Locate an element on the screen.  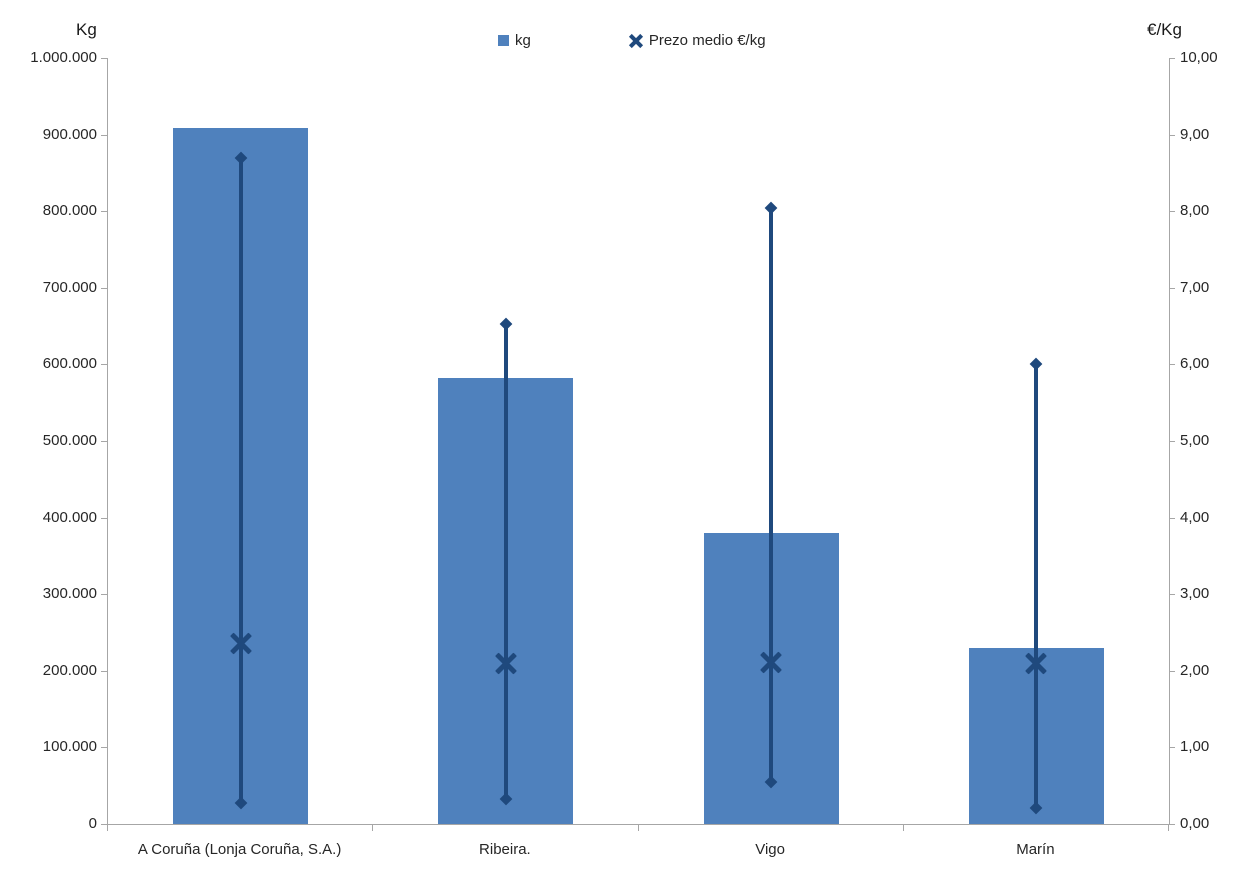
right-axis-tick-label: 3,00 is located at coordinates (1195, 594).